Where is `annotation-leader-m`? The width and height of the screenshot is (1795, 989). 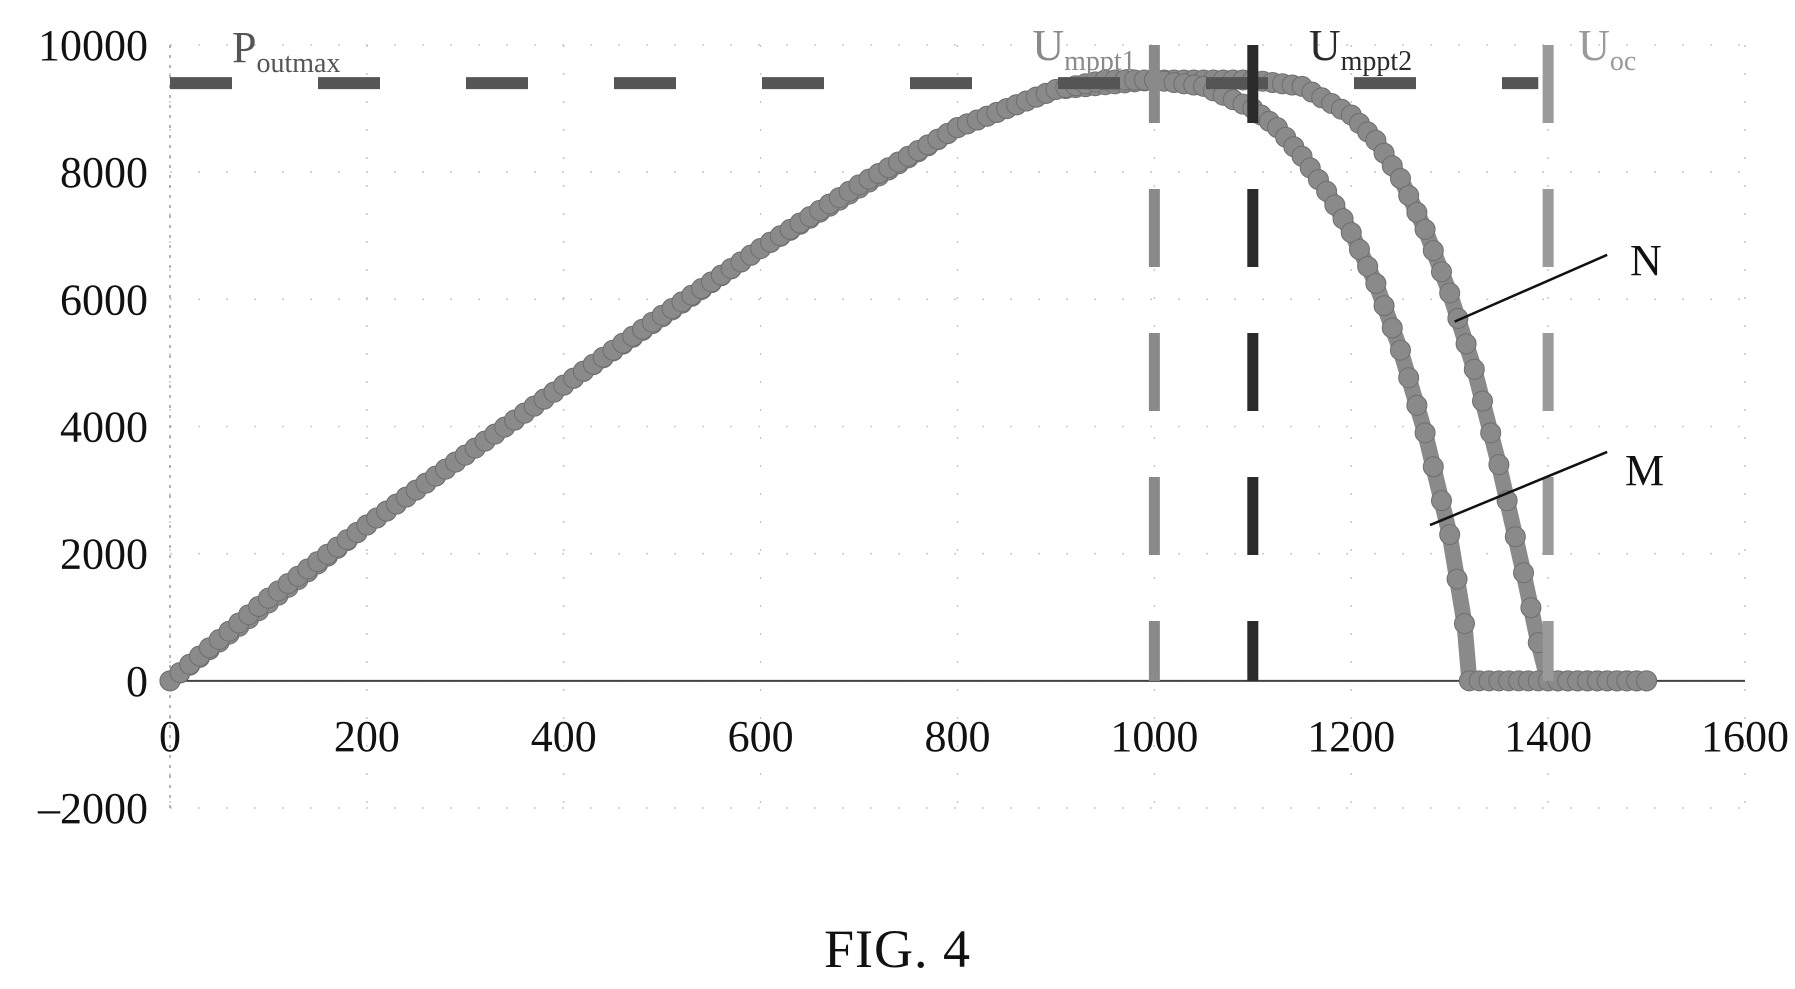
annotation-leader-m is located at coordinates (1518, 488).